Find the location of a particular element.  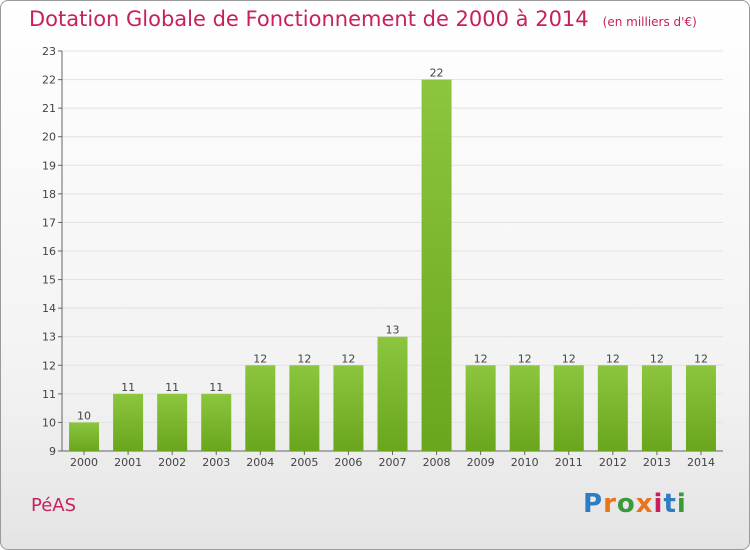

bar-2006 is located at coordinates (348, 408).